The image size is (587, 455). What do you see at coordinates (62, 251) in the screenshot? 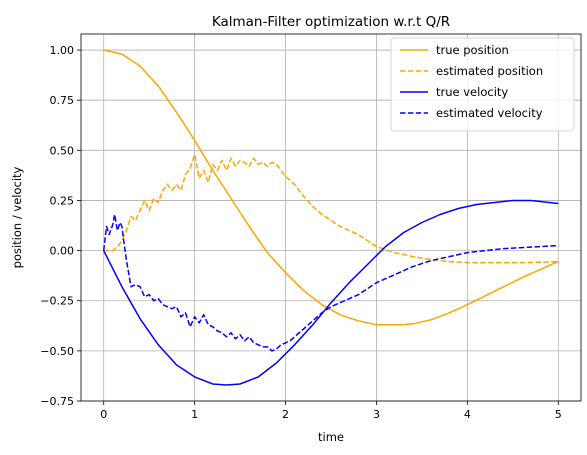
I see `y-tick-label: 0.00` at bounding box center [62, 251].